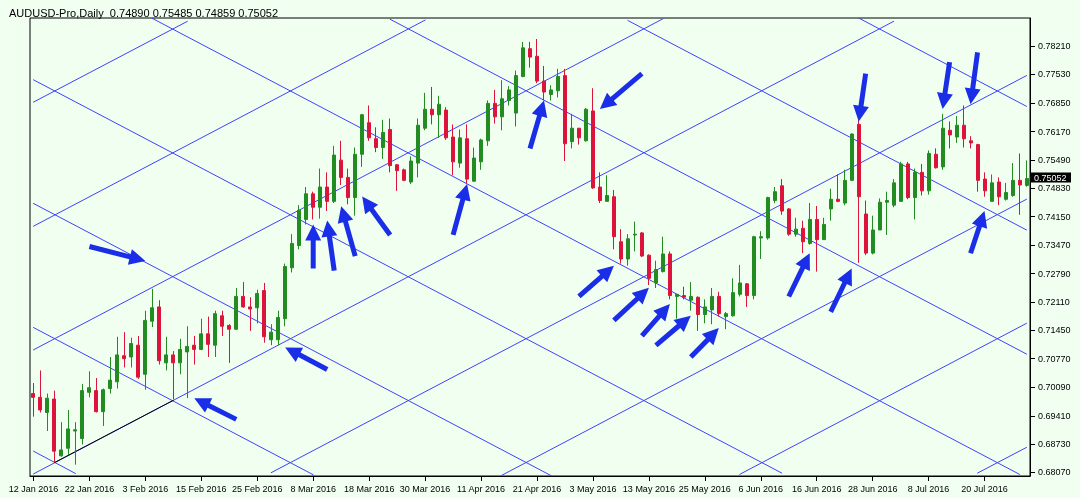 This screenshot has width=1080, height=498. What do you see at coordinates (761, 488) in the screenshot?
I see `x-tick-label: 6 Jun 2016` at bounding box center [761, 488].